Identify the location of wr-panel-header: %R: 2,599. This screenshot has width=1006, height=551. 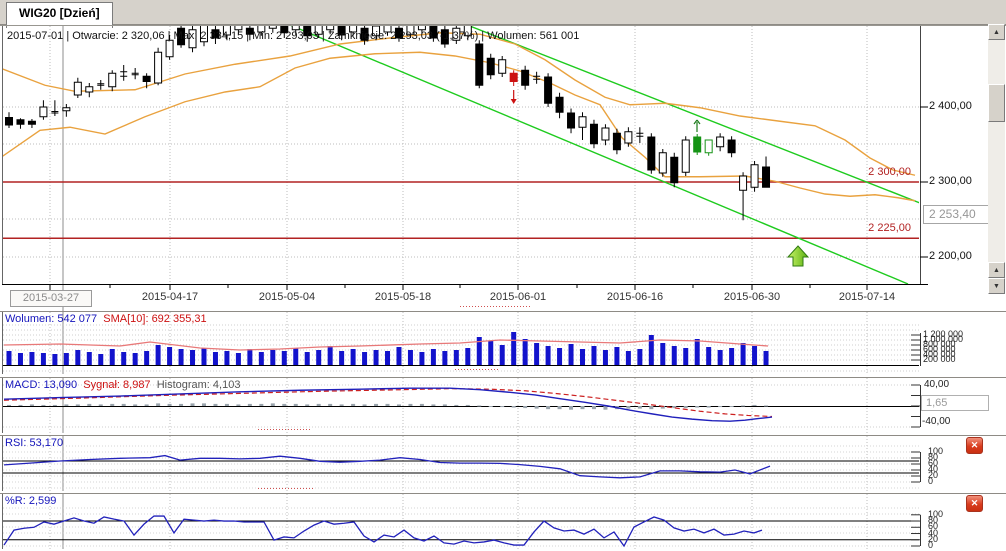
(30, 501).